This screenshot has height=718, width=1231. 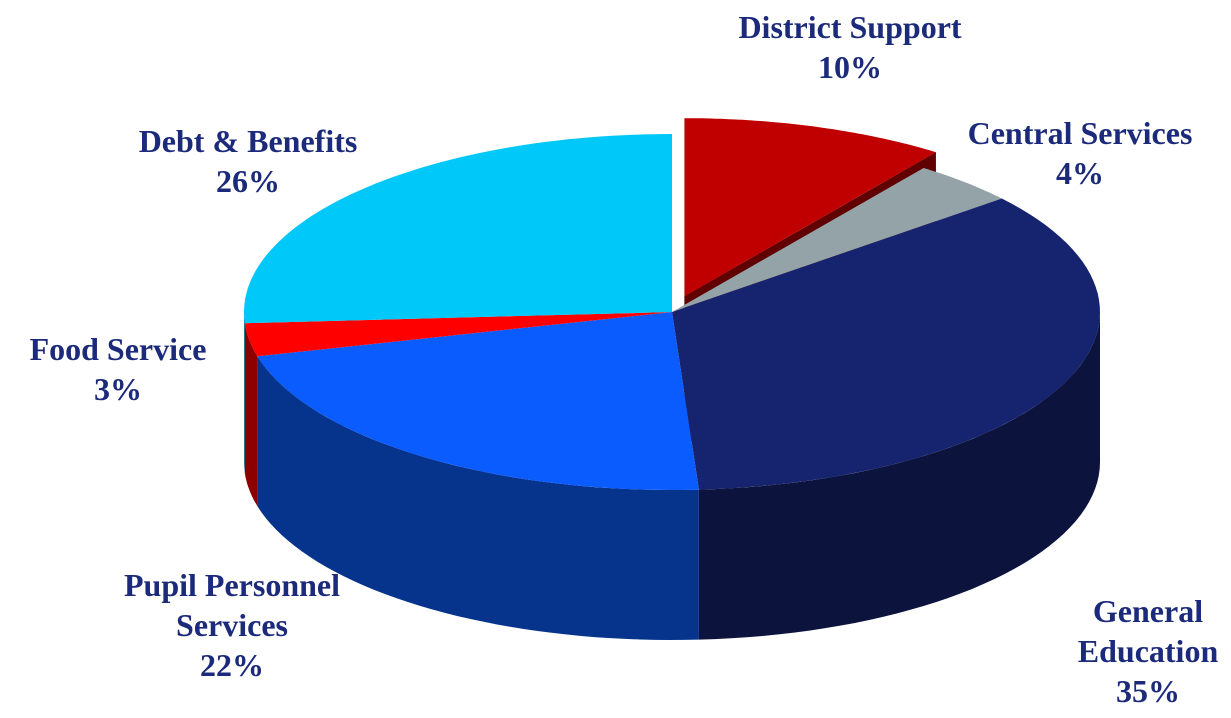 What do you see at coordinates (118, 349) in the screenshot?
I see `slice-food-service-label: Food Service` at bounding box center [118, 349].